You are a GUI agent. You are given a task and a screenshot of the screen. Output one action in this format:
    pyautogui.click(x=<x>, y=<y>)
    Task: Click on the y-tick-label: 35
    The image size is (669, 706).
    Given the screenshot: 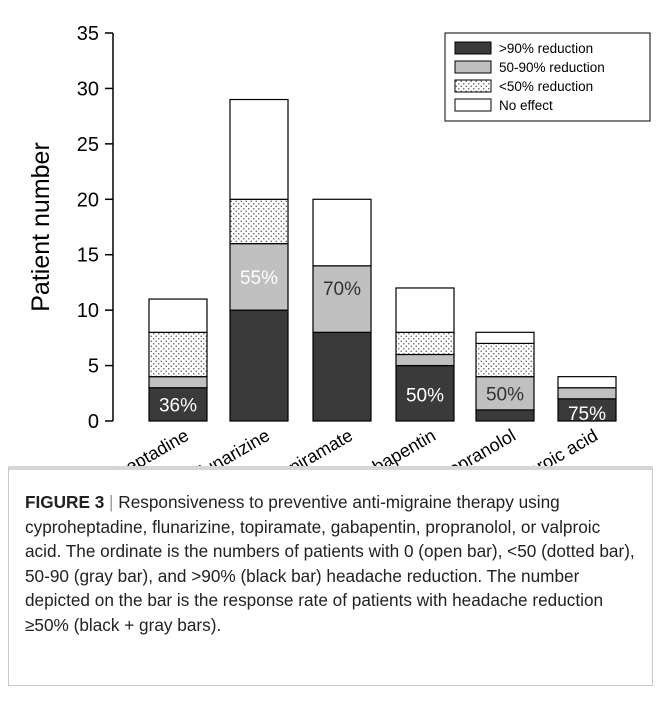 What is the action you would take?
    pyautogui.click(x=88, y=34)
    